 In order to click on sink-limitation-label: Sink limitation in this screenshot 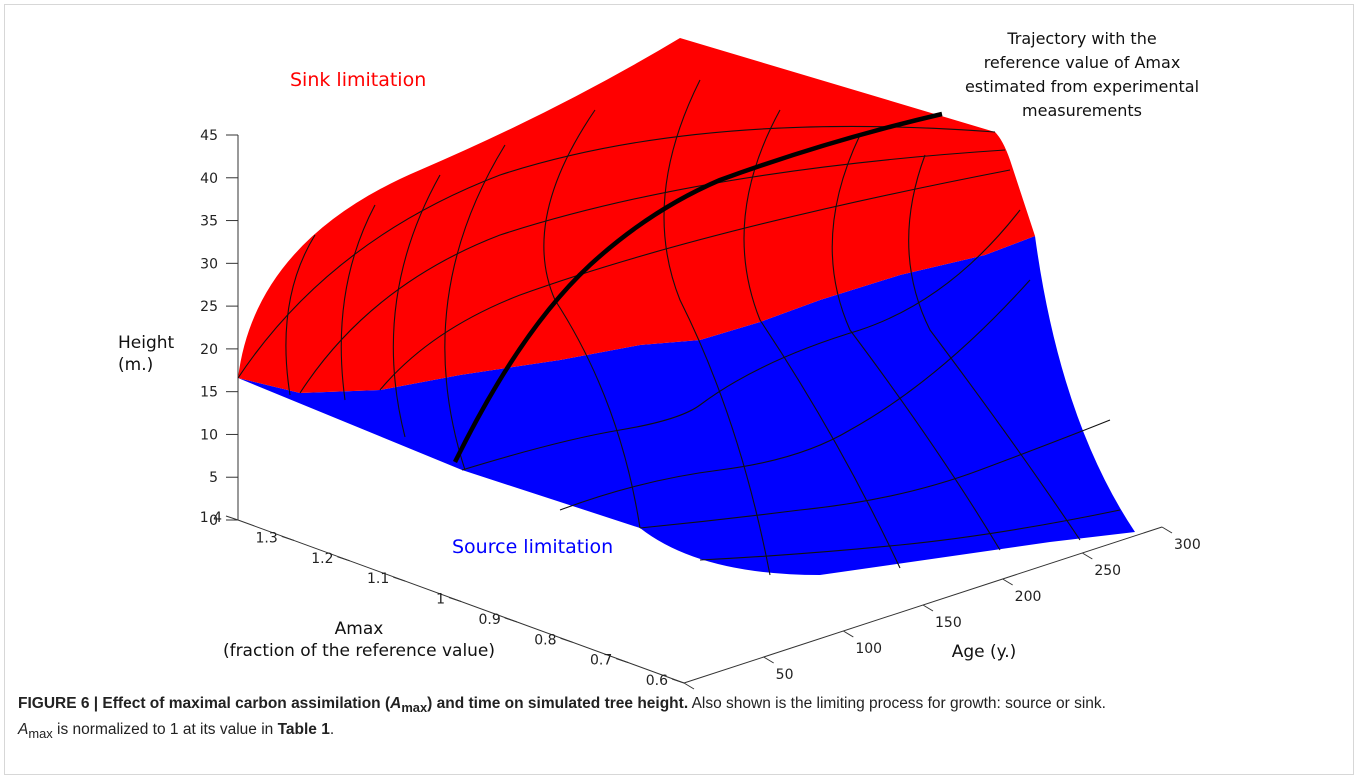, I will do `click(358, 80)`.